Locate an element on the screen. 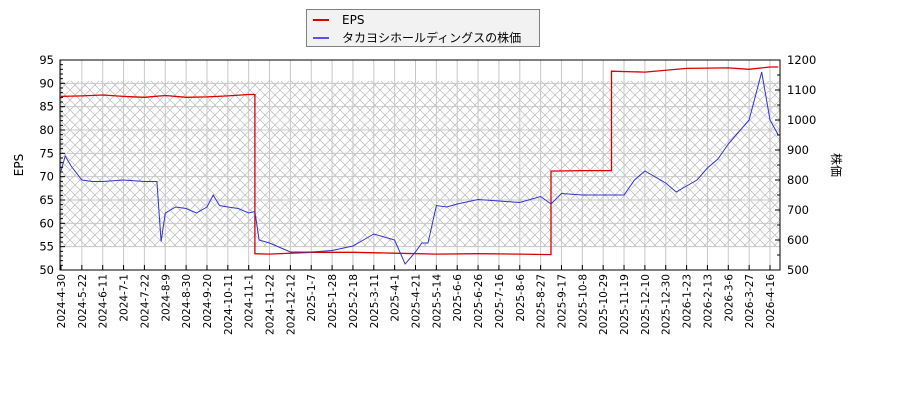 The image size is (900, 400). y-left-tick-label: 60 is located at coordinates (46, 223).